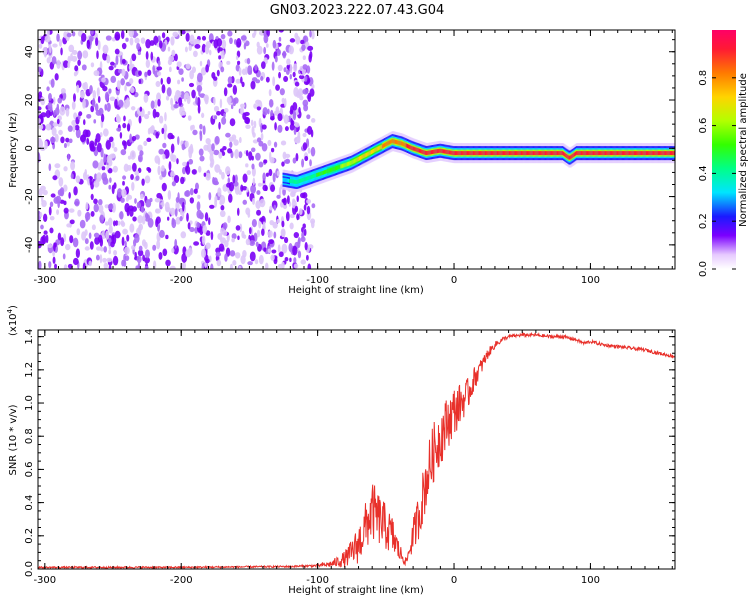  I want to click on x-tick-label: 0, so click(454, 280).